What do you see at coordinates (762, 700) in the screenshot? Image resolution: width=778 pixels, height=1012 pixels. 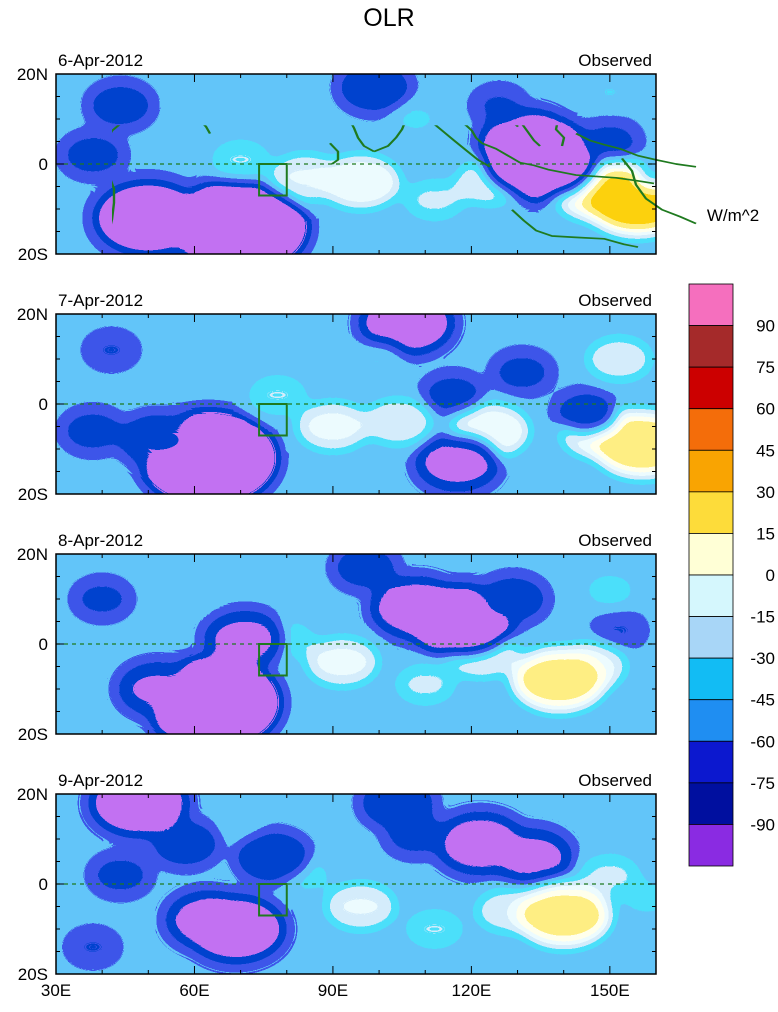 I see `colorbar-level-label: -45` at bounding box center [762, 700].